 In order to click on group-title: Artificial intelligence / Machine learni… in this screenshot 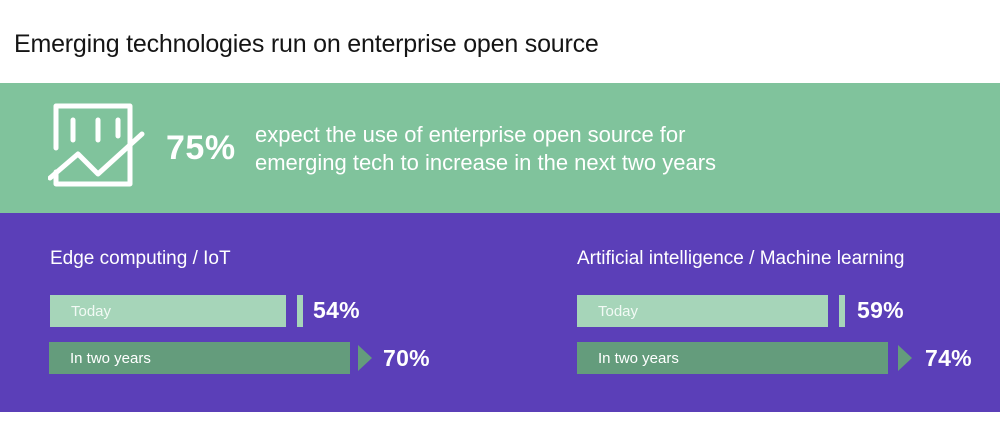, I will do `click(741, 258)`.